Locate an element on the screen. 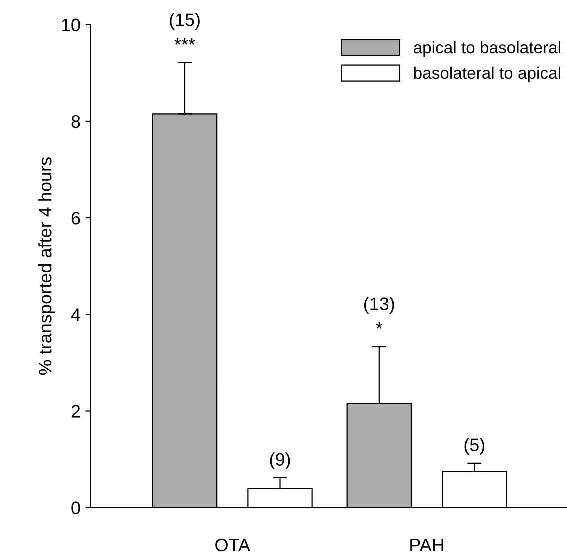 This screenshot has height=552, width=567. y-tick-label: 0 is located at coordinates (76, 508).